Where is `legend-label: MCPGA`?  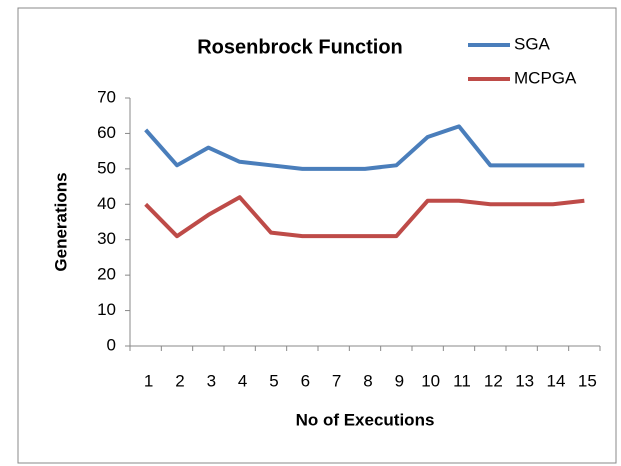
legend-label: MCPGA is located at coordinates (545, 77).